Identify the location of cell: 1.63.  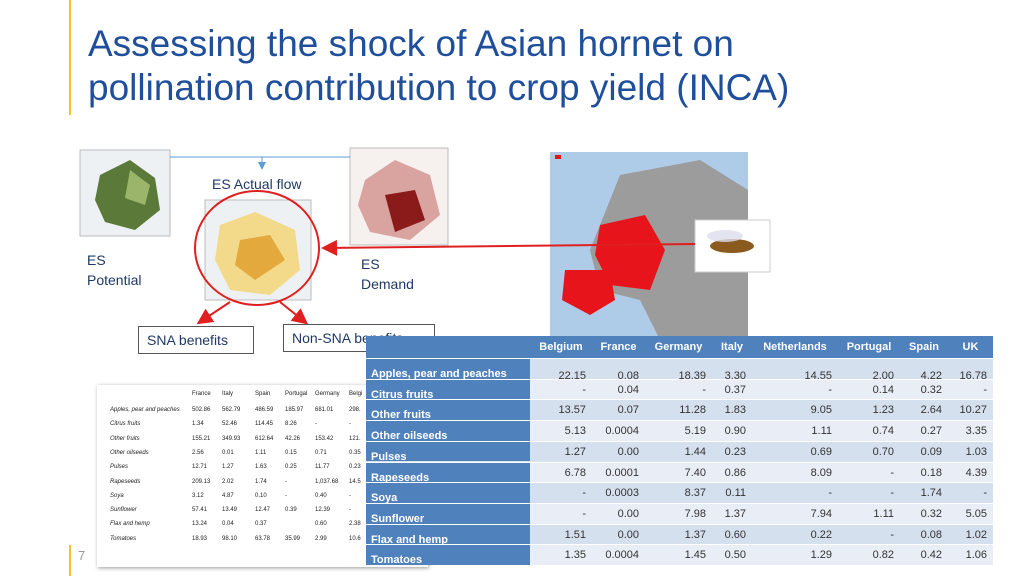
(261, 467).